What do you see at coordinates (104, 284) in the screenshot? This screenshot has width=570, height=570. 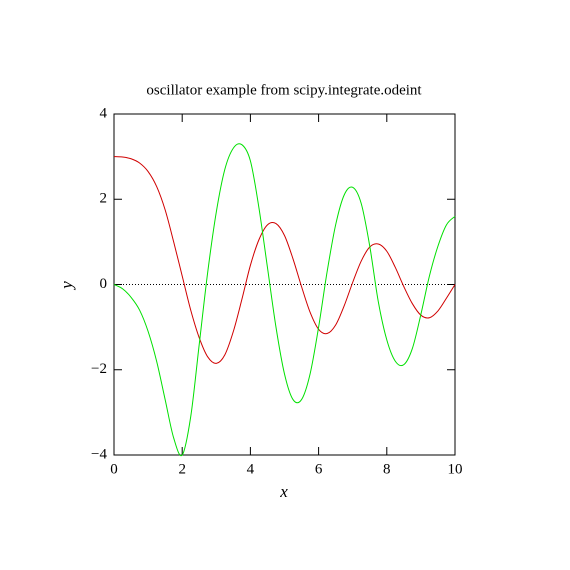 I see `y-tick-label: 0` at bounding box center [104, 284].